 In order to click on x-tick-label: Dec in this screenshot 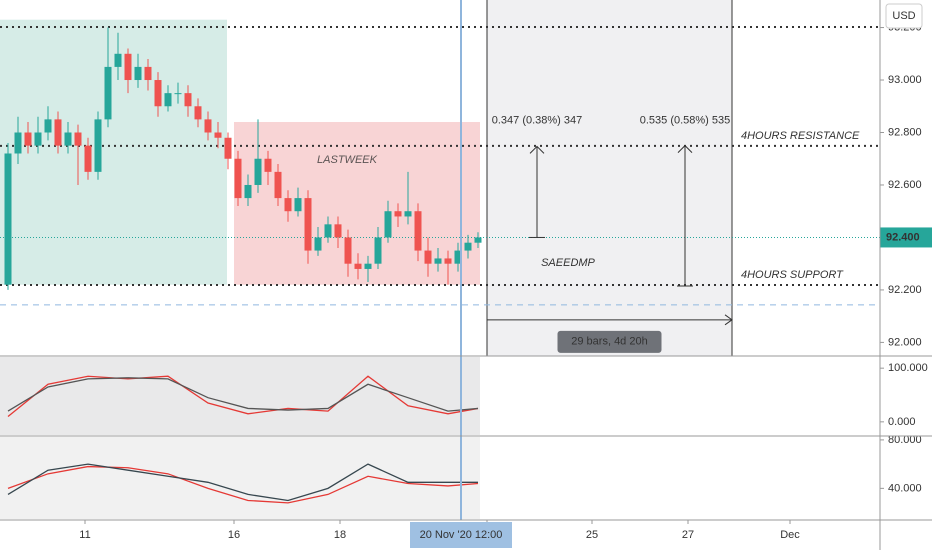, I will do `click(790, 535)`.